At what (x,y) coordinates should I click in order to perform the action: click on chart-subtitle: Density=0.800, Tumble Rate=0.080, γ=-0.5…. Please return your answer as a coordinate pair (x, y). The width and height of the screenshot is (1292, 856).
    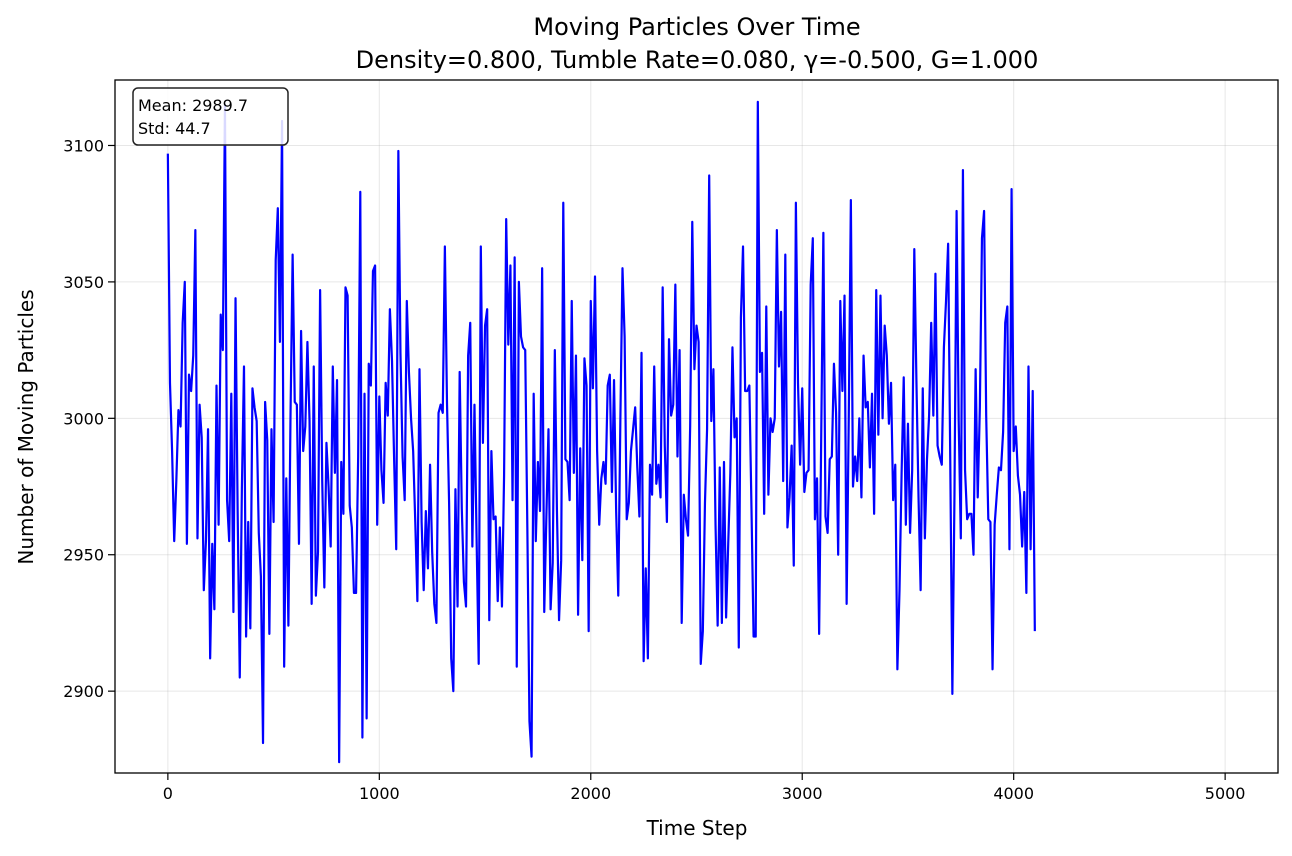
    Looking at the image, I should click on (697, 60).